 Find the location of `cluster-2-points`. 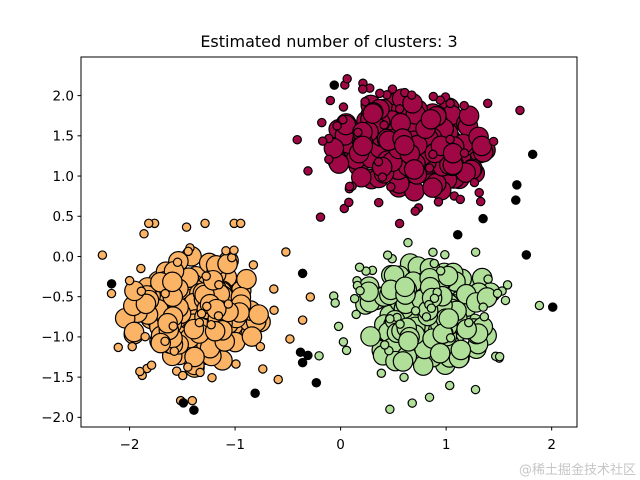

cluster-2-points is located at coordinates (429, 326).